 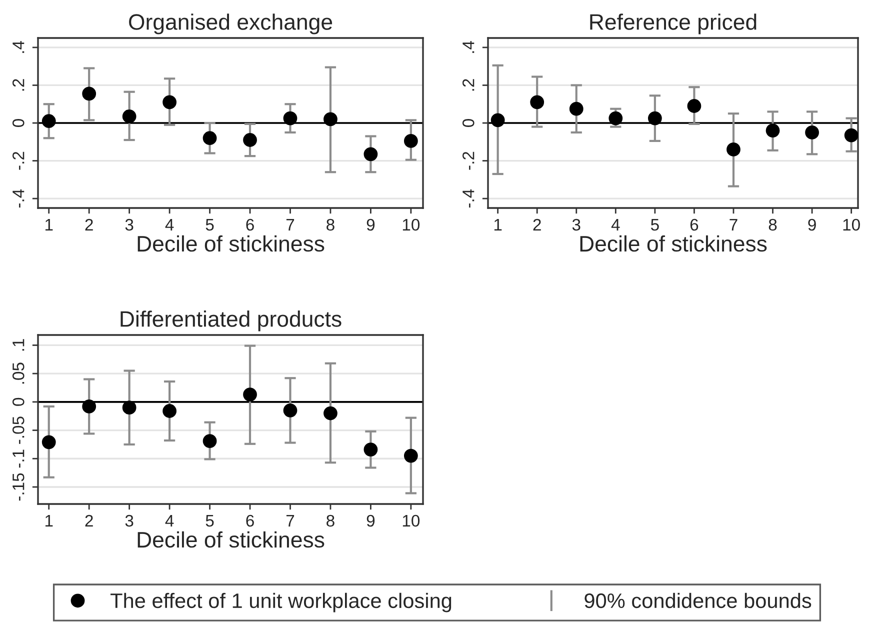 I want to click on y-tick-label: .05, so click(x=18, y=373).